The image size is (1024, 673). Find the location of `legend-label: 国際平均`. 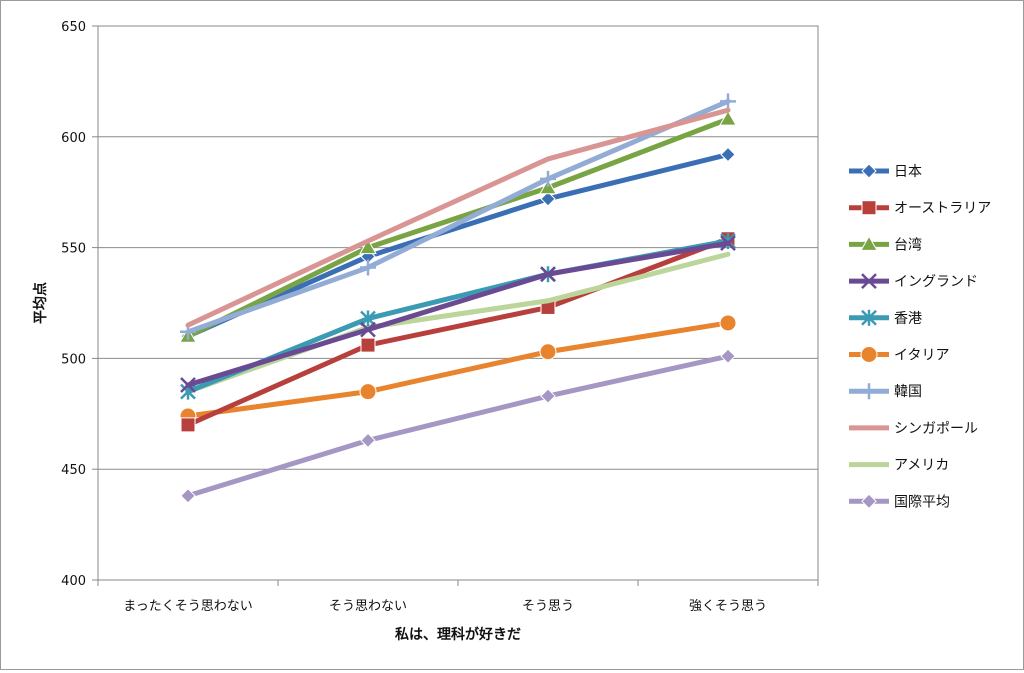

legend-label: 国際平均 is located at coordinates (922, 502).